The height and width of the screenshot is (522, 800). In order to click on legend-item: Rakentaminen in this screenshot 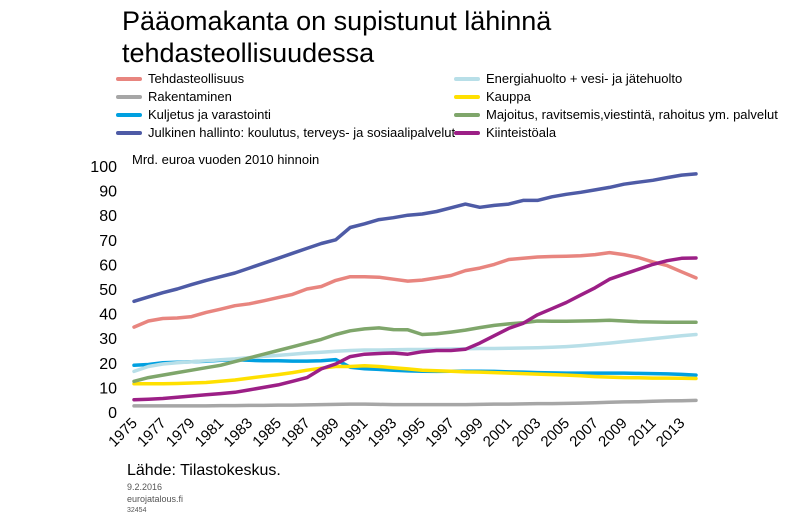, I will do `click(174, 97)`.